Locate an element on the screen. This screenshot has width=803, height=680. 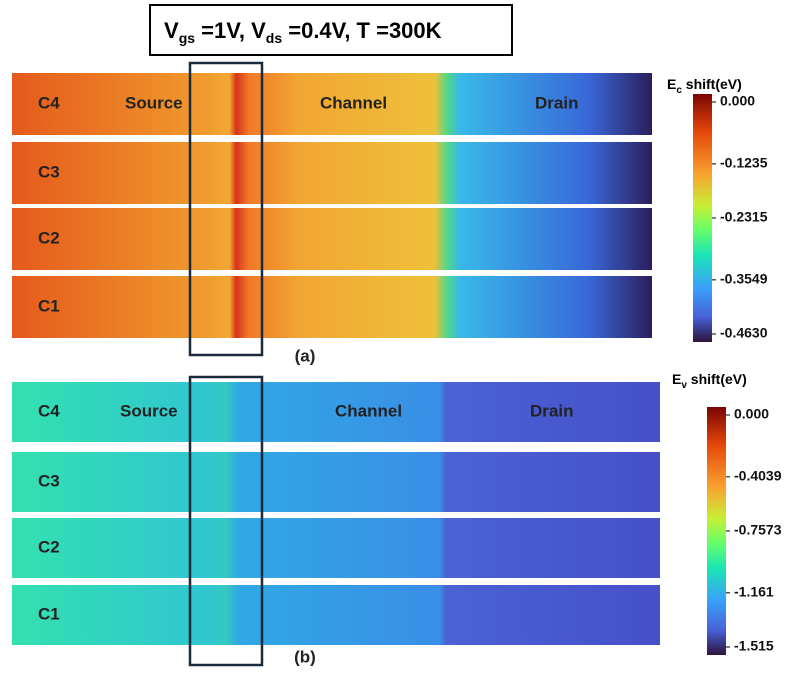
colorbar-tick-label: -0.1235 is located at coordinates (744, 163).